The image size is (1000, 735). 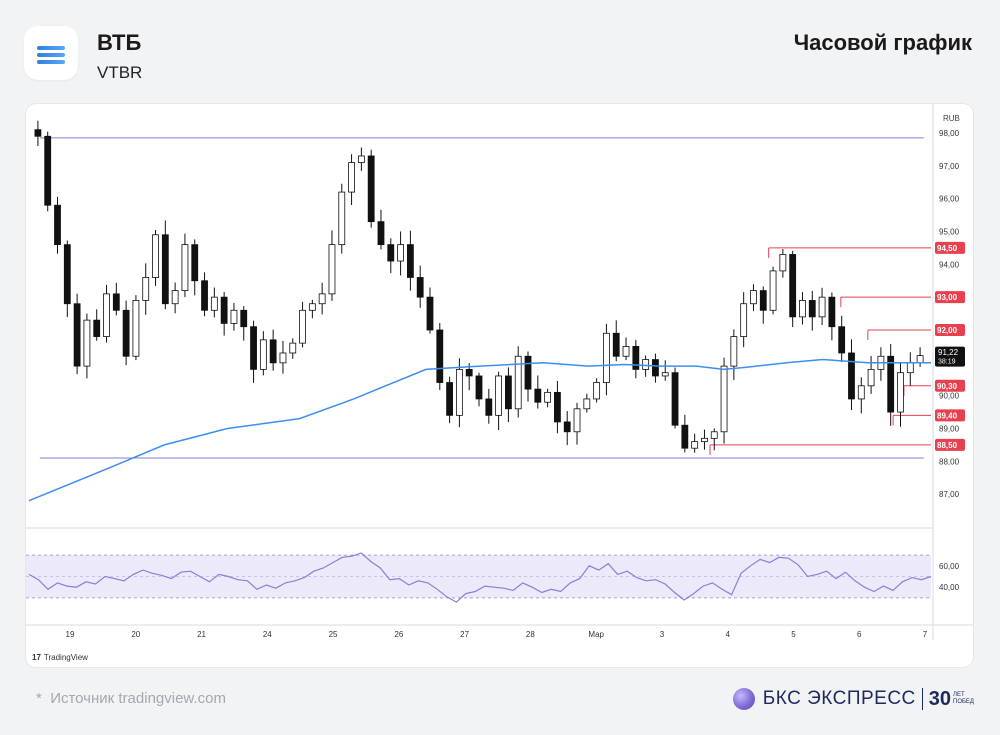 What do you see at coordinates (947, 362) in the screenshot?
I see `candle-countdown-label: 38:19` at bounding box center [947, 362].